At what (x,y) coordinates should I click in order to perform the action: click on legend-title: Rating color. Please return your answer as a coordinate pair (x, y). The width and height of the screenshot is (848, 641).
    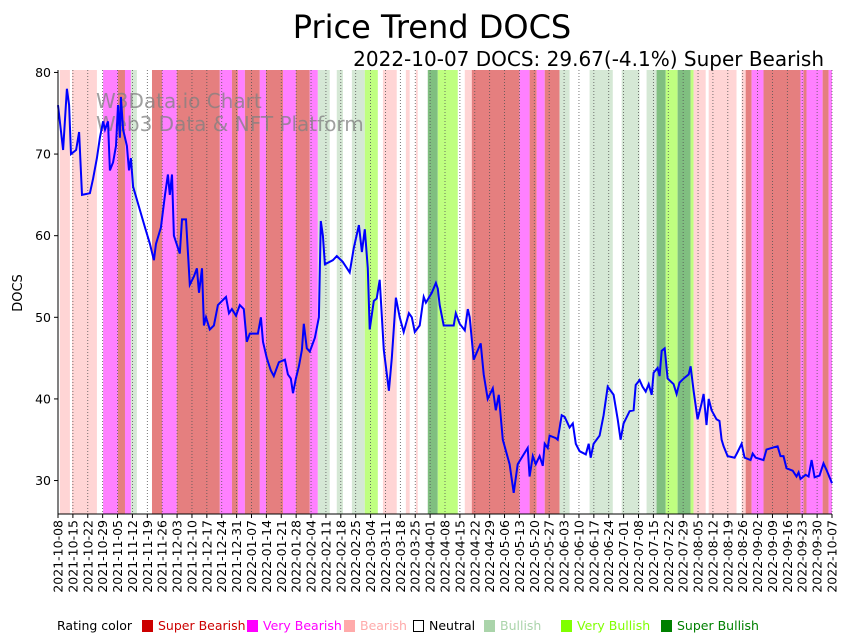
    Looking at the image, I should click on (95, 625).